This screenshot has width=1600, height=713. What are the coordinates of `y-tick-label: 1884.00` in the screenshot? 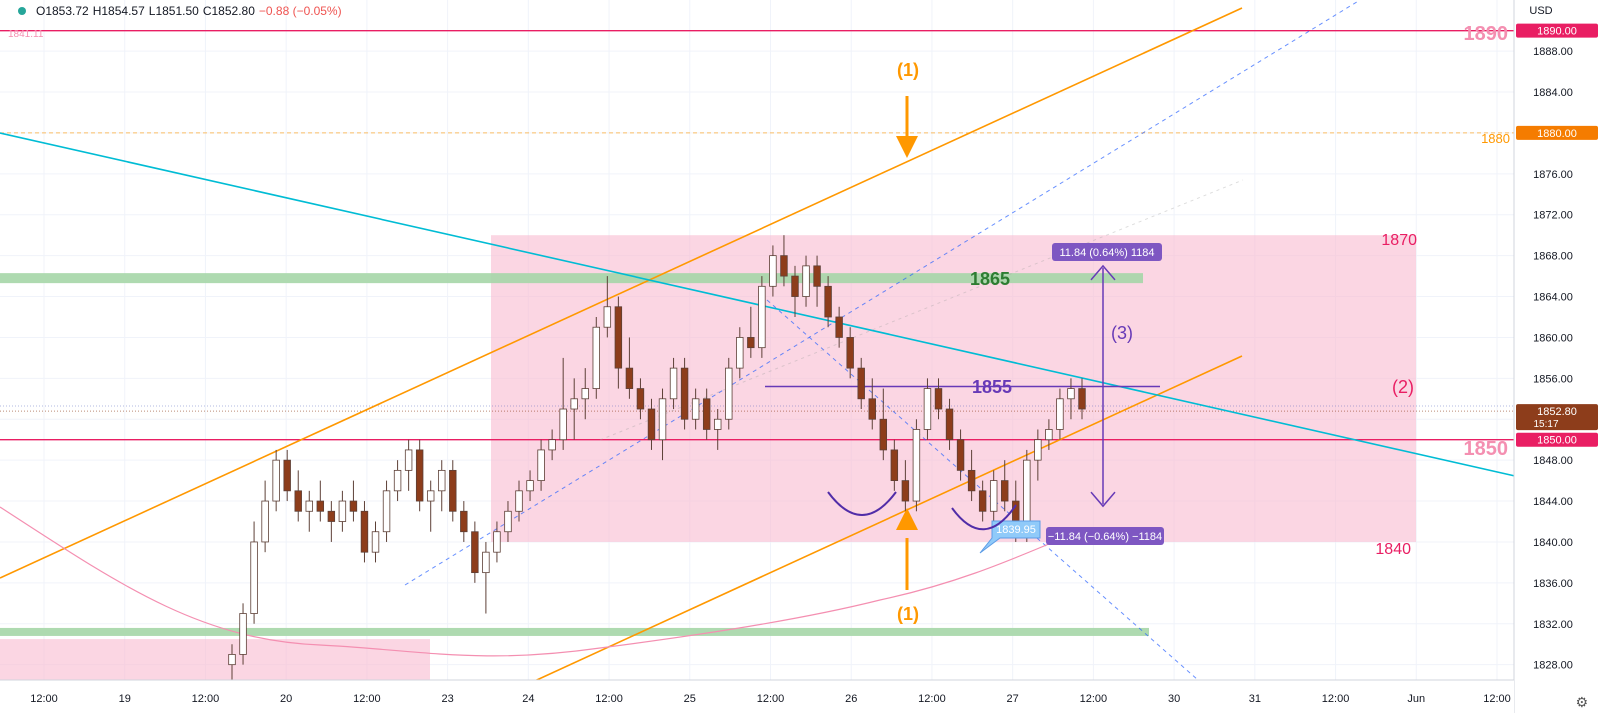 It's located at (1553, 93).